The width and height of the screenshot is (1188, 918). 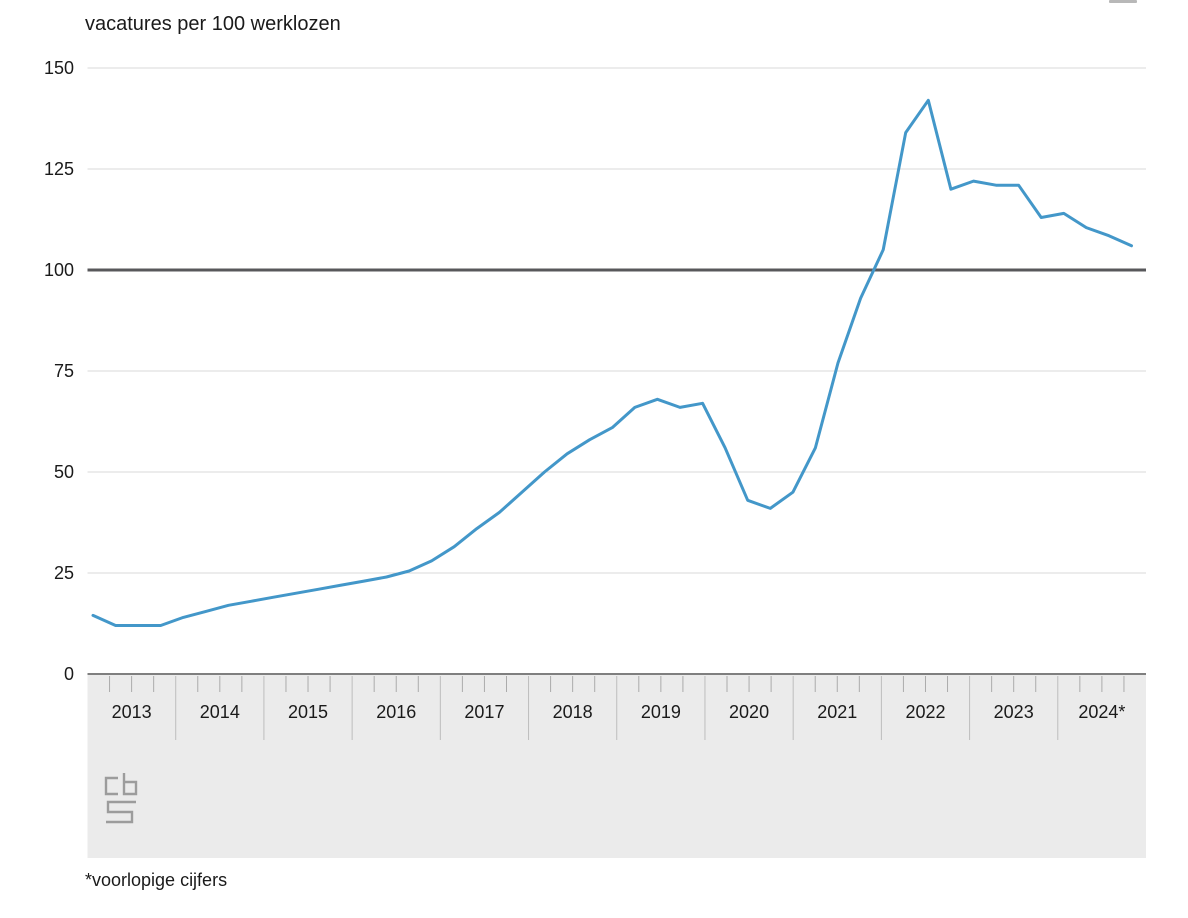 I want to click on x-axis-year-label: 2019, so click(x=661, y=712).